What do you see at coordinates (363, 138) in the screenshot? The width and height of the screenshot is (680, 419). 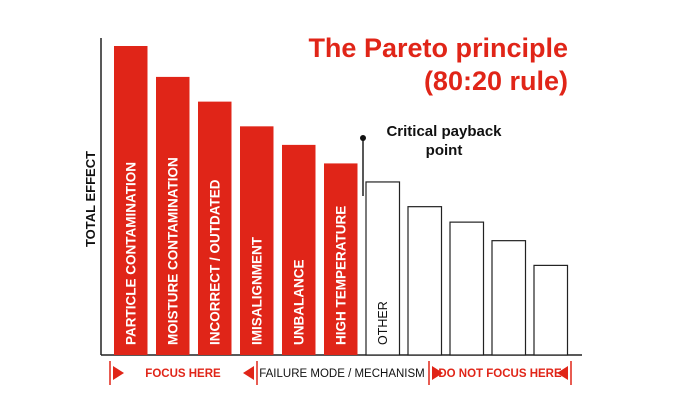 I see `critical-payback-dot` at bounding box center [363, 138].